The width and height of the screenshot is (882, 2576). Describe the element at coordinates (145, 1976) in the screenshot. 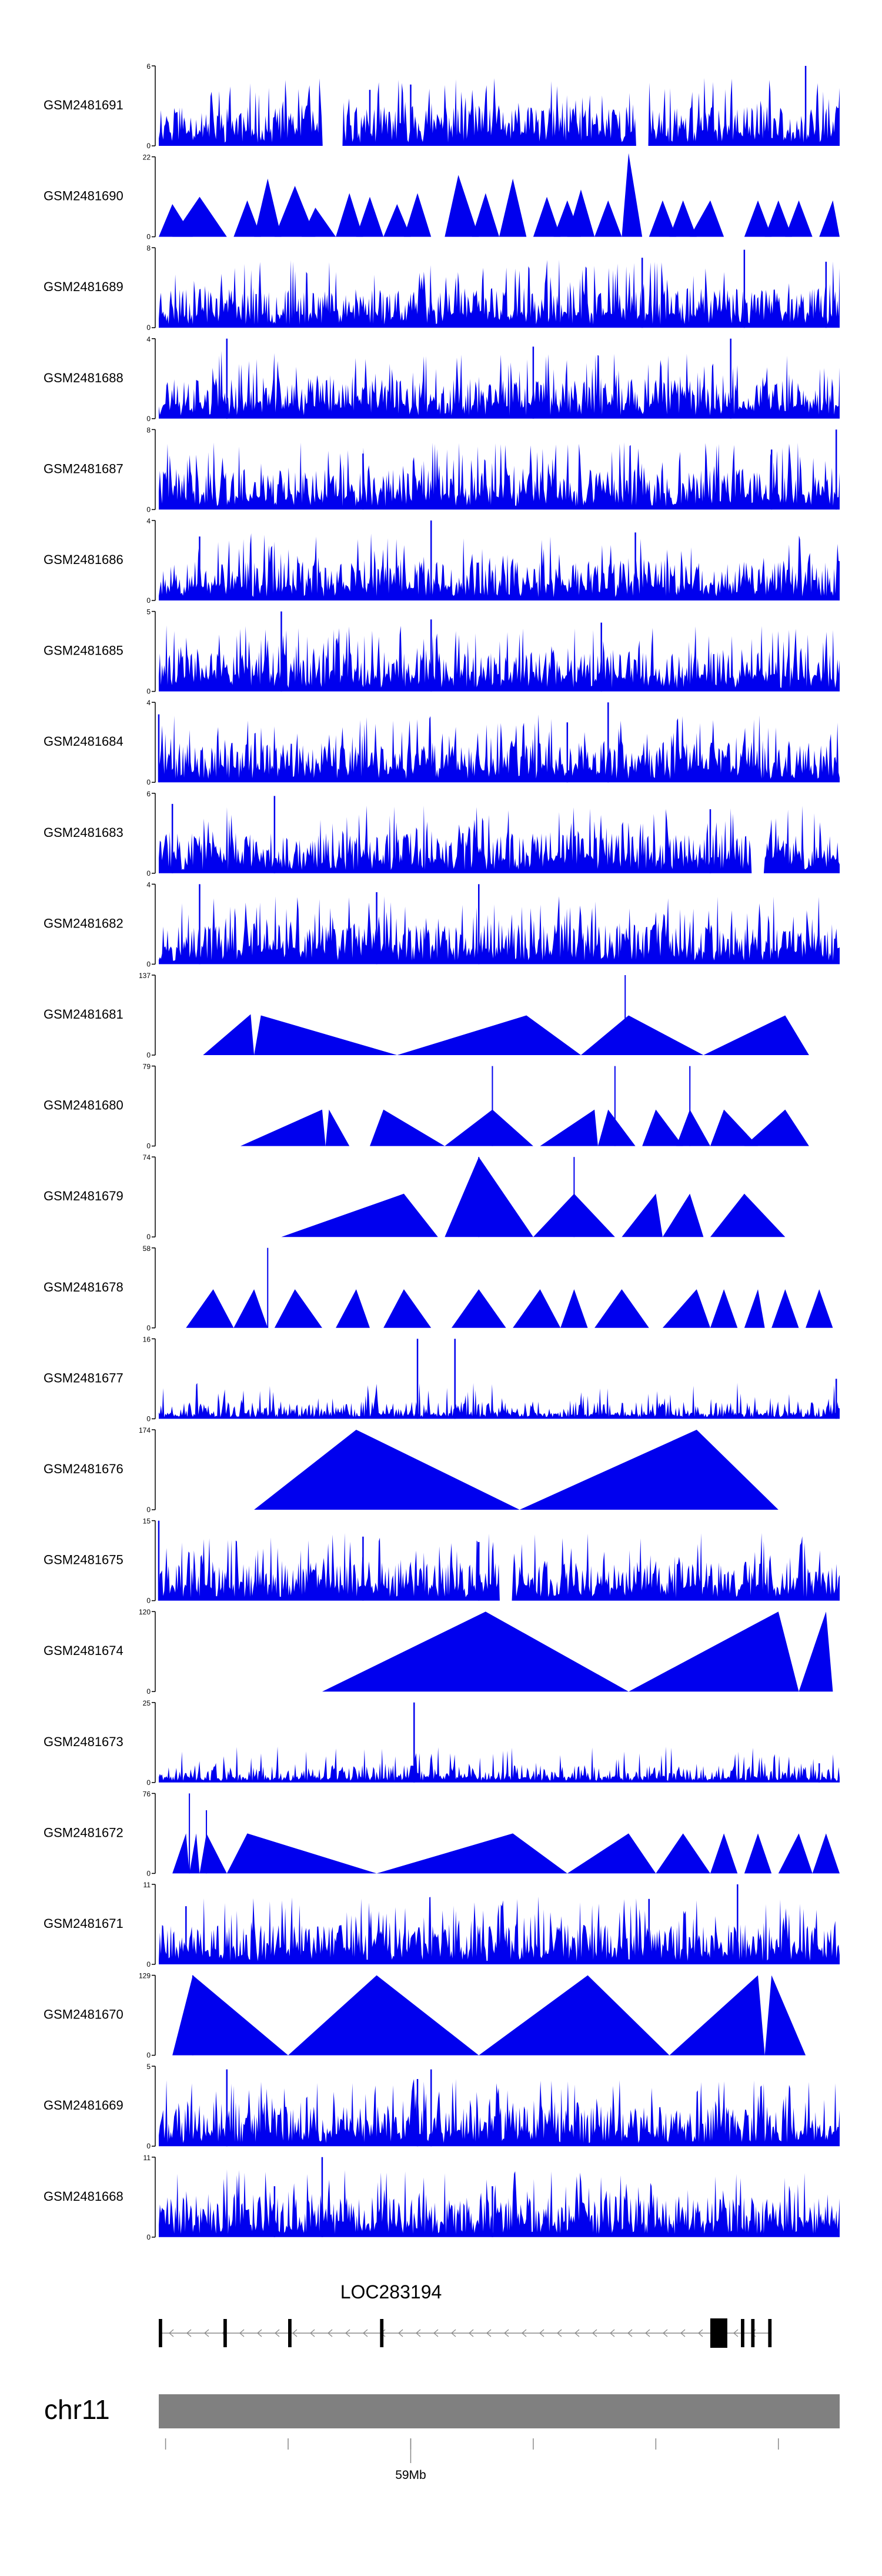

I see `y-tick-label-max: 129` at that location.